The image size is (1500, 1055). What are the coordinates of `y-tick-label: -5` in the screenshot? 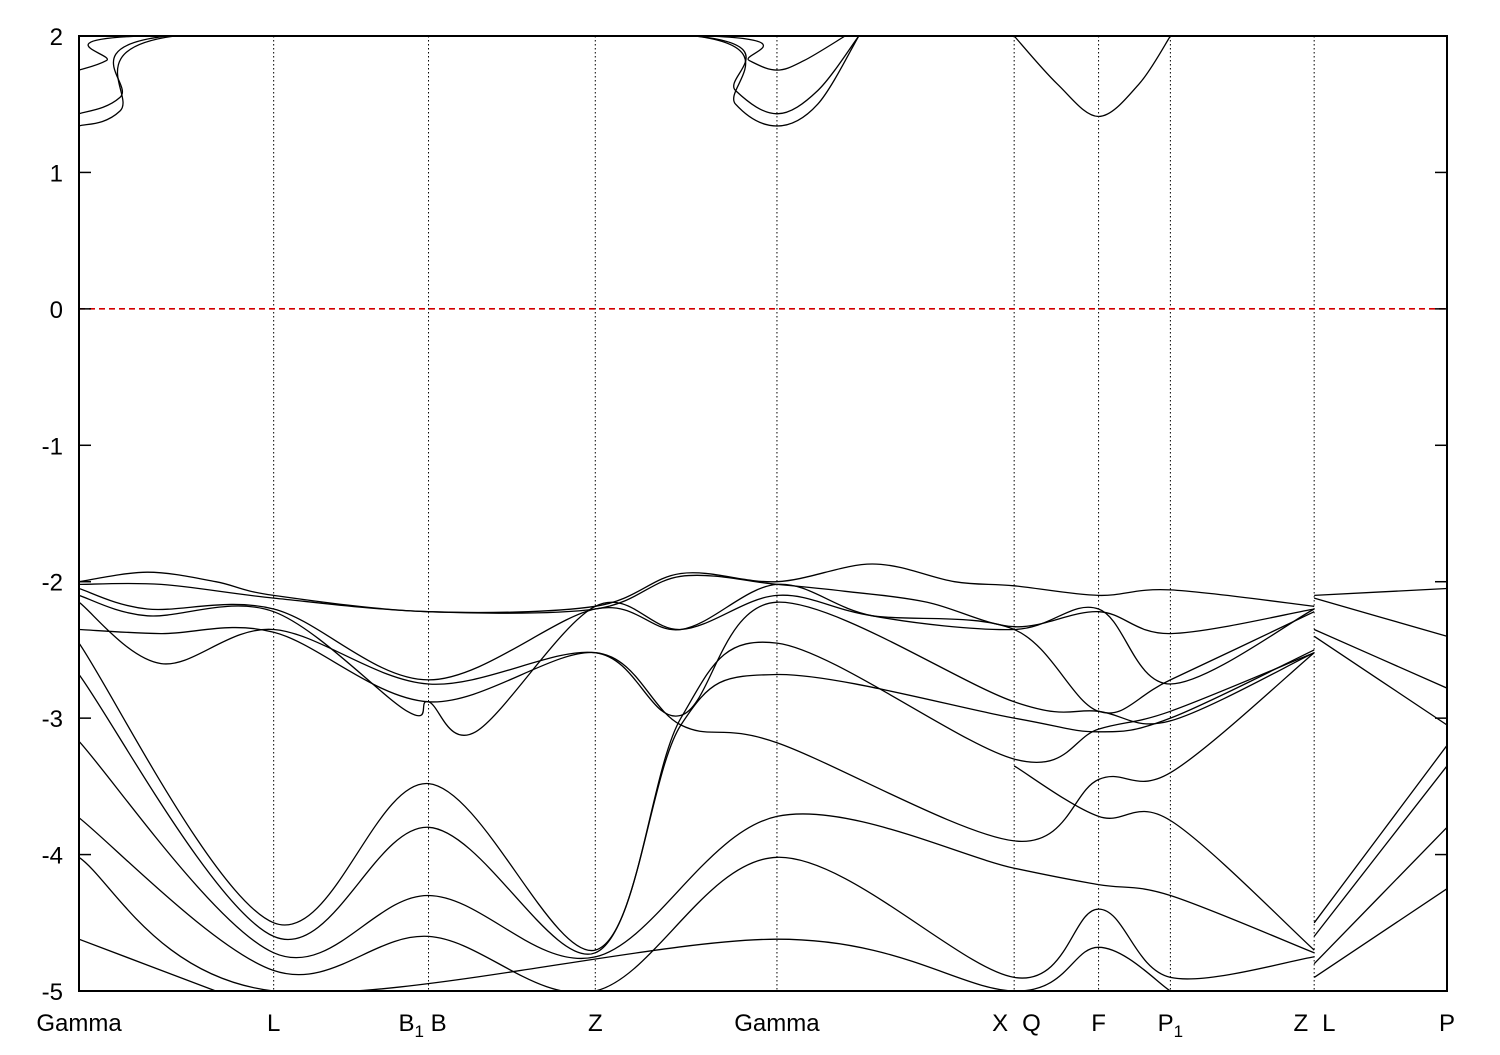 It's located at (52, 992).